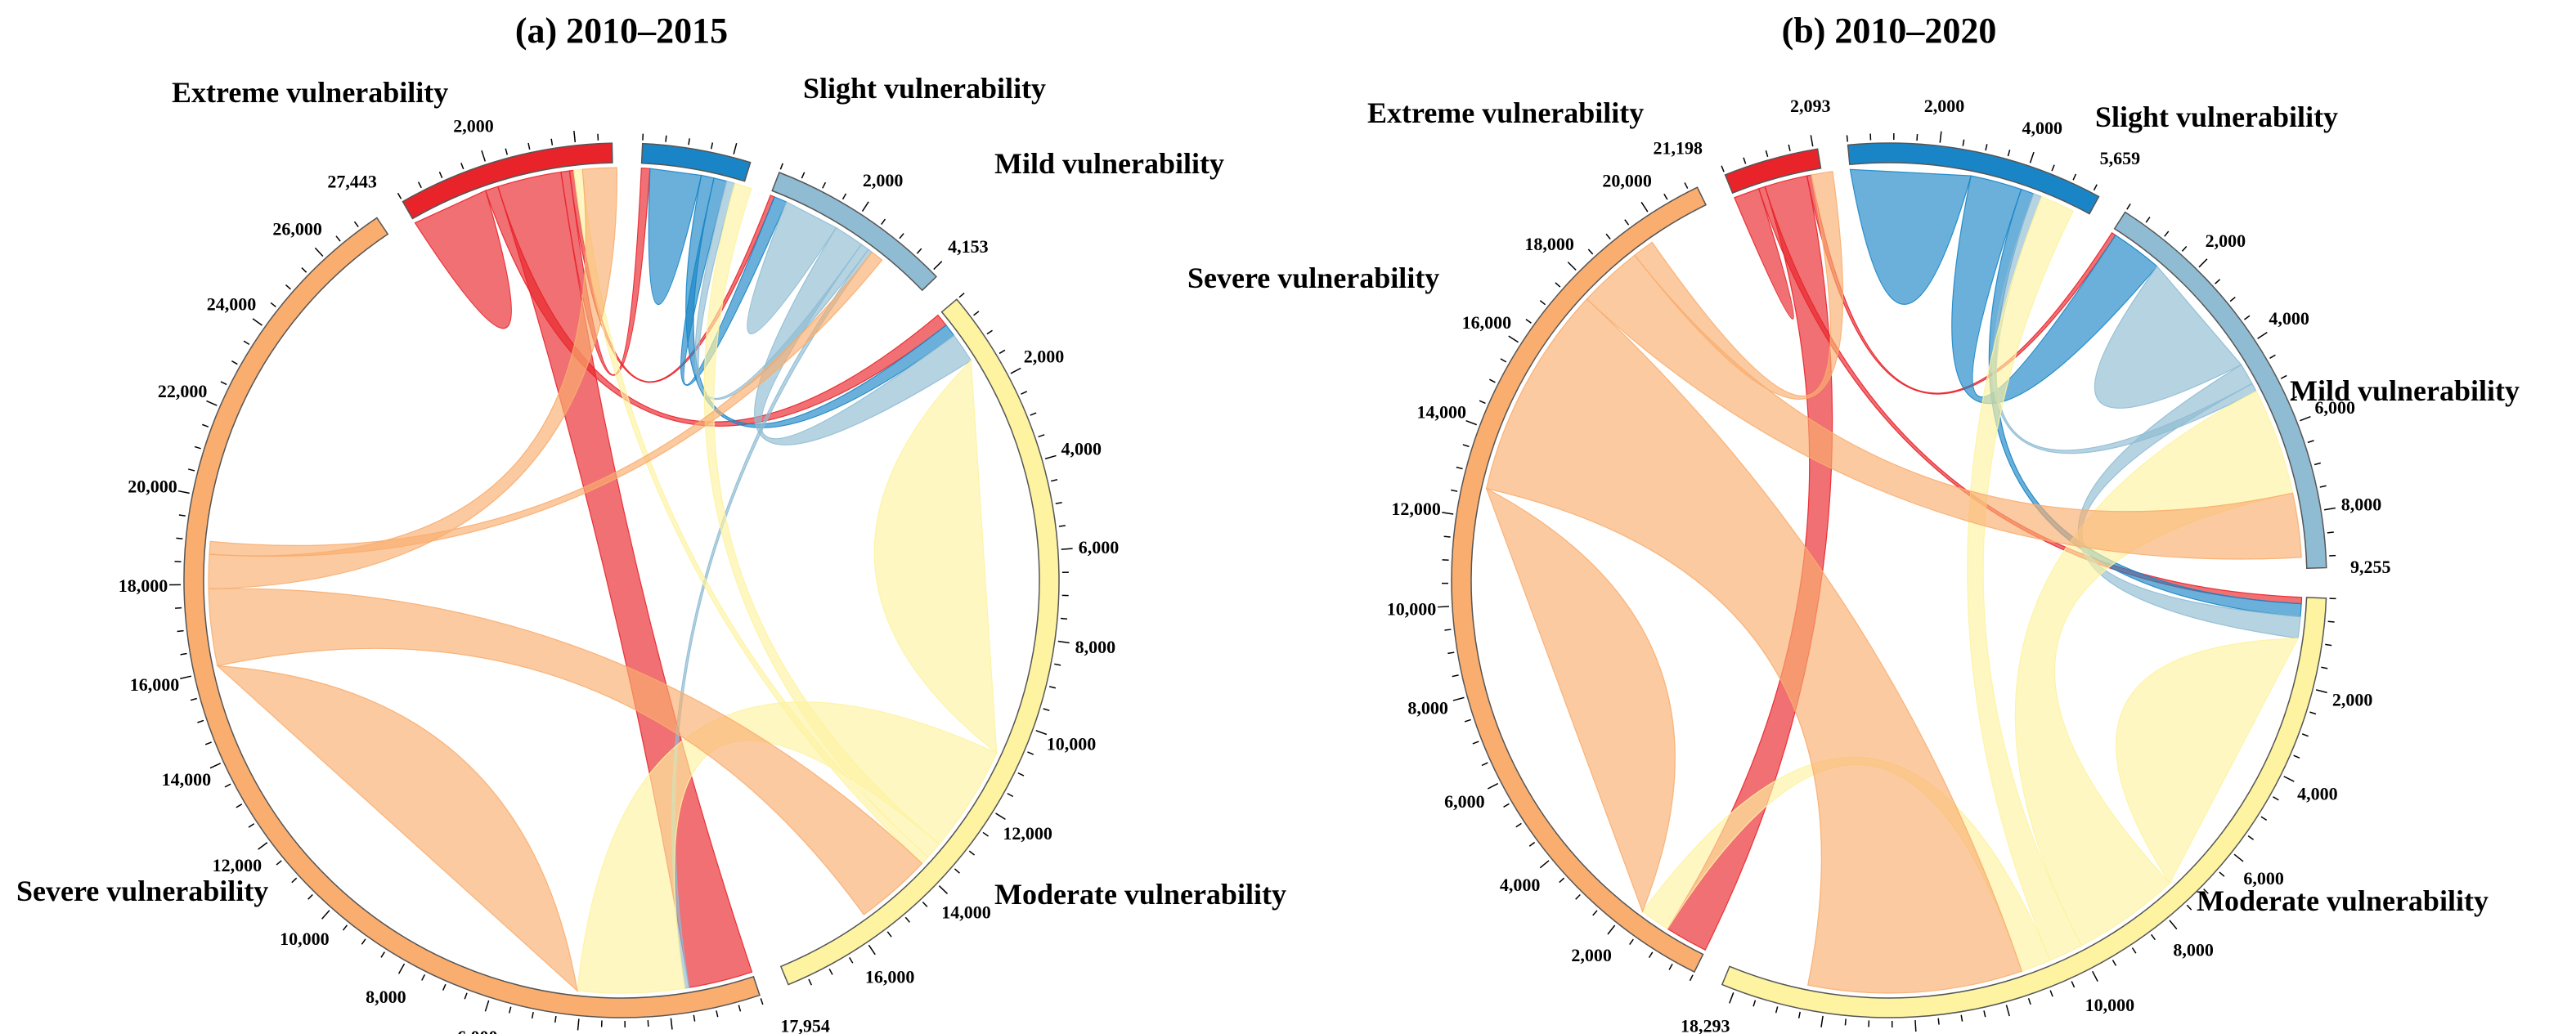 The width and height of the screenshot is (2576, 1034). Describe the element at coordinates (2342, 900) in the screenshot. I see `panel-b-label-moderate: Moderate vulnerability` at that location.